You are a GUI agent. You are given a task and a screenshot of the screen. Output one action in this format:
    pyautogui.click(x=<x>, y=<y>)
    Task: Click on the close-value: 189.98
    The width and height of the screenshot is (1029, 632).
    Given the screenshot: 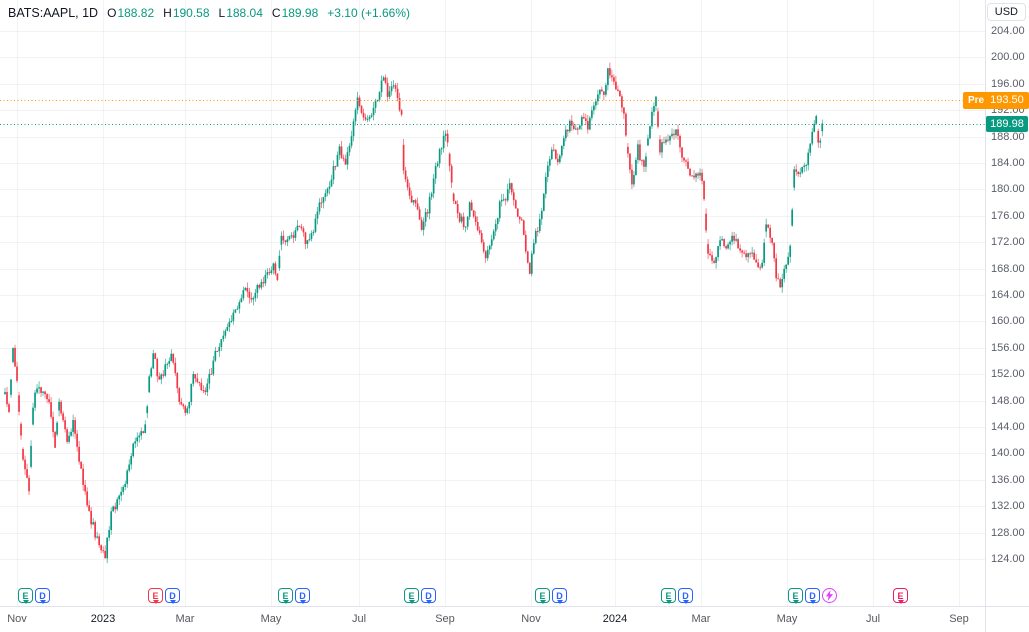 What is the action you would take?
    pyautogui.click(x=300, y=13)
    